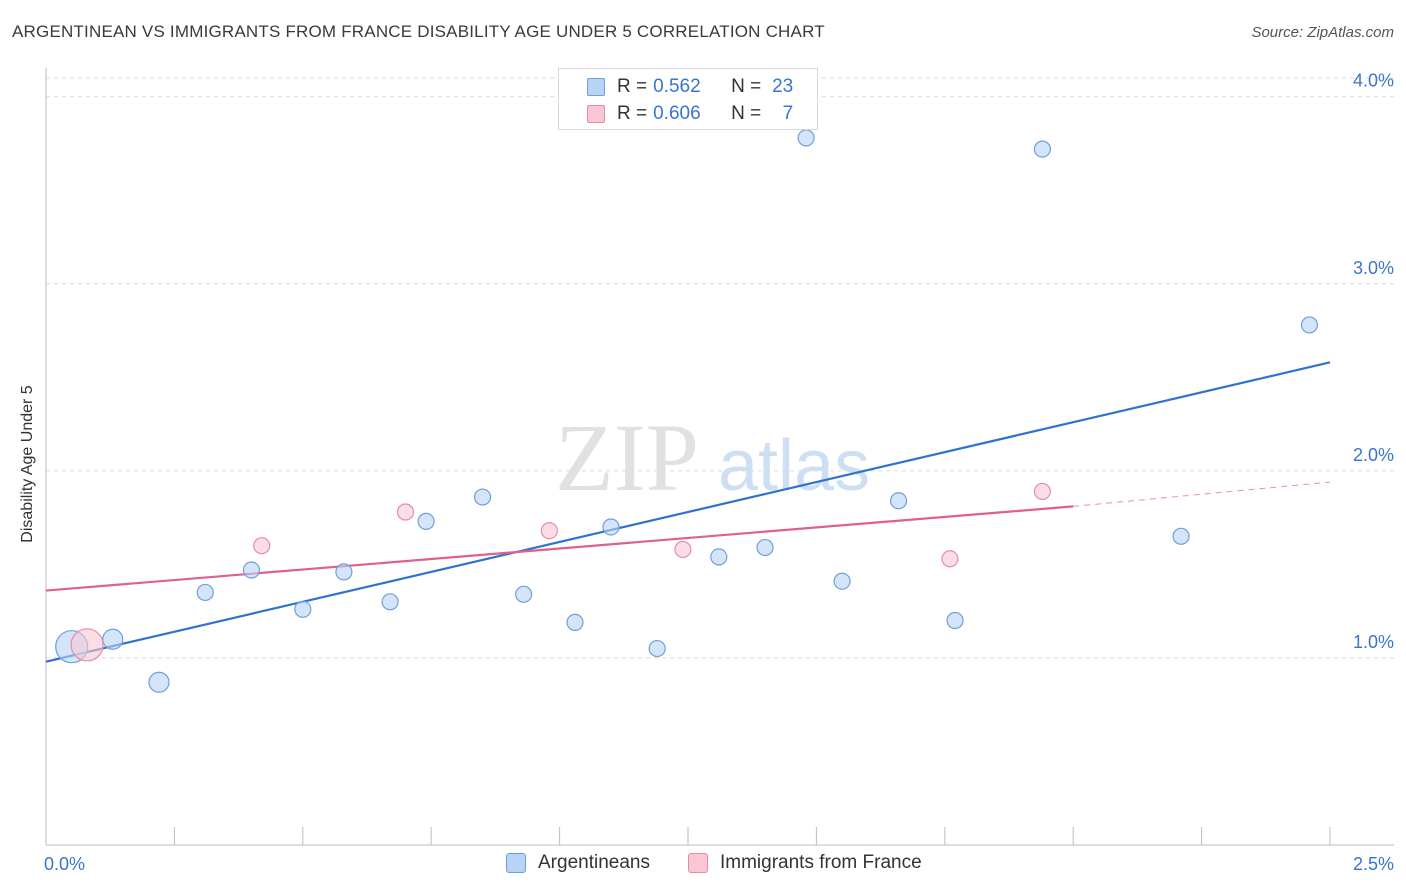 Image resolution: width=1406 pixels, height=892 pixels. Describe the element at coordinates (594, 862) in the screenshot. I see `legend-label-argentineans: Argentineans` at that location.